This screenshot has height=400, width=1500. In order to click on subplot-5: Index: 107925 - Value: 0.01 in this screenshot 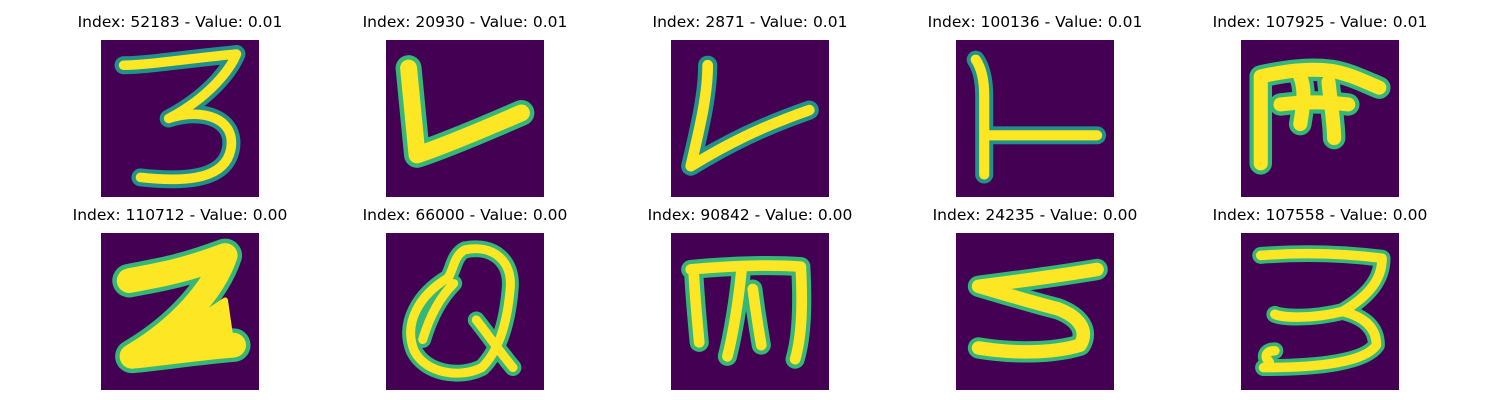, I will do `click(1320, 105)`.